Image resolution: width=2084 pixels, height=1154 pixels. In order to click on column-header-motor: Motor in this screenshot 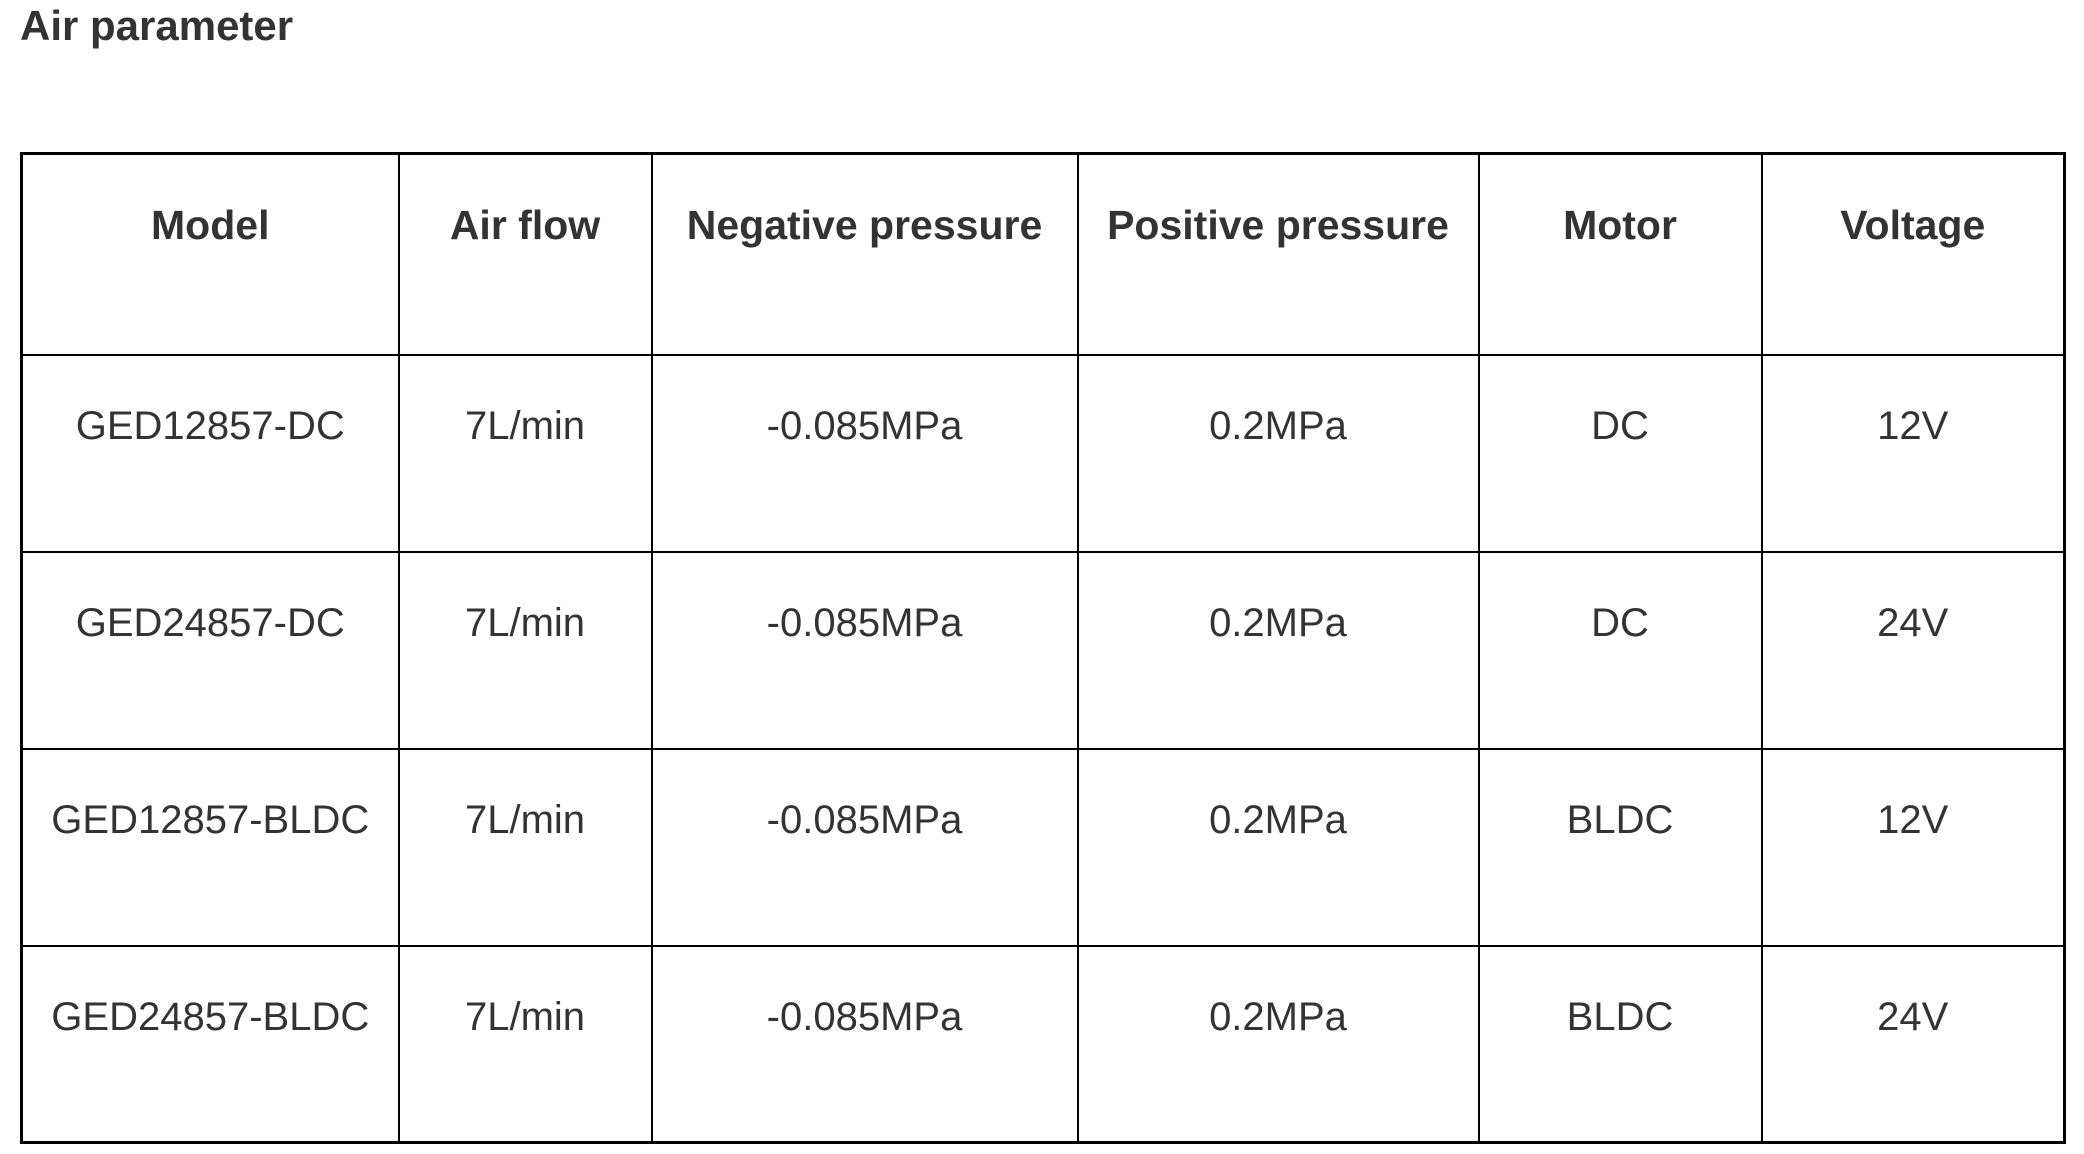, I will do `click(1620, 254)`.